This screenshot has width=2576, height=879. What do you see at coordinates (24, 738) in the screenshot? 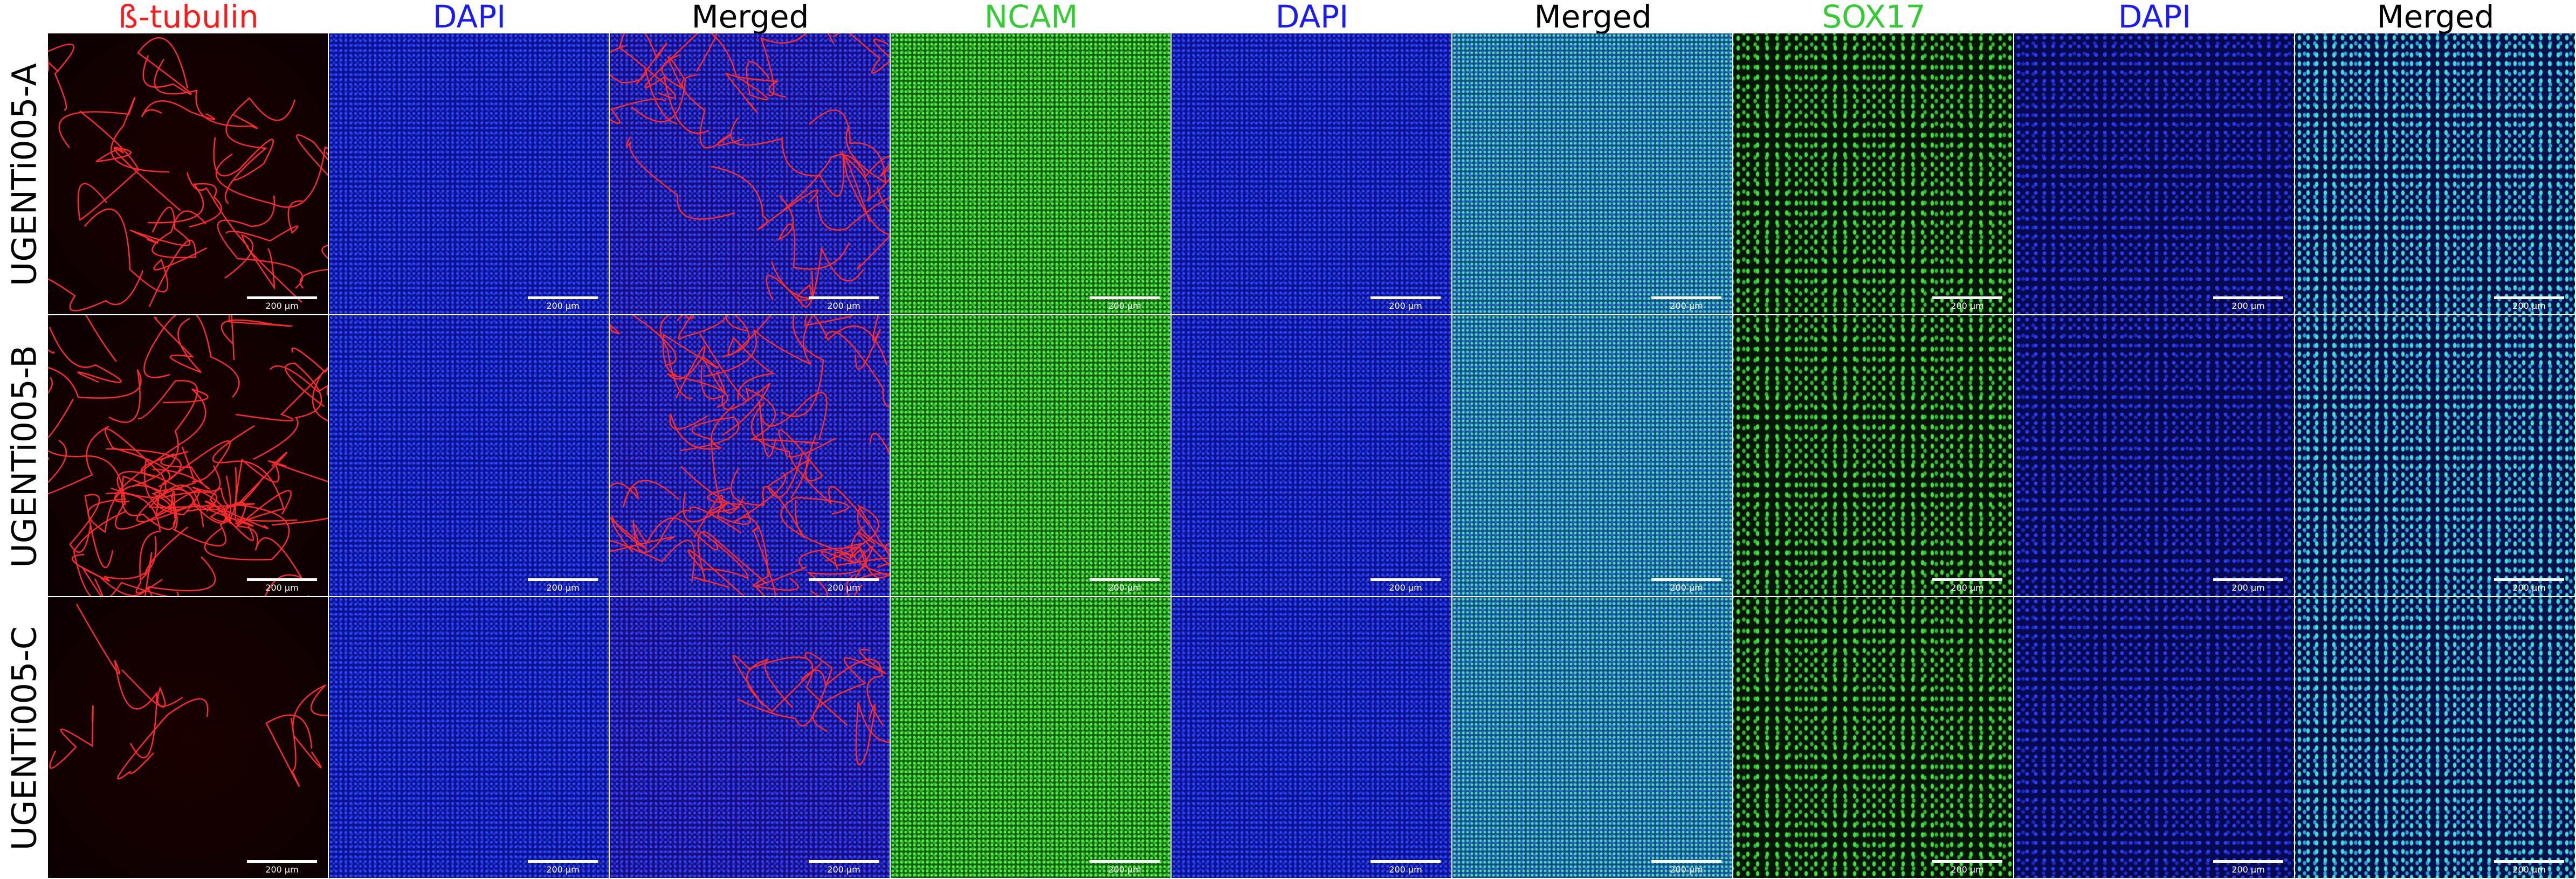
I see `row-label-box: UGENTi005-C` at bounding box center [24, 738].